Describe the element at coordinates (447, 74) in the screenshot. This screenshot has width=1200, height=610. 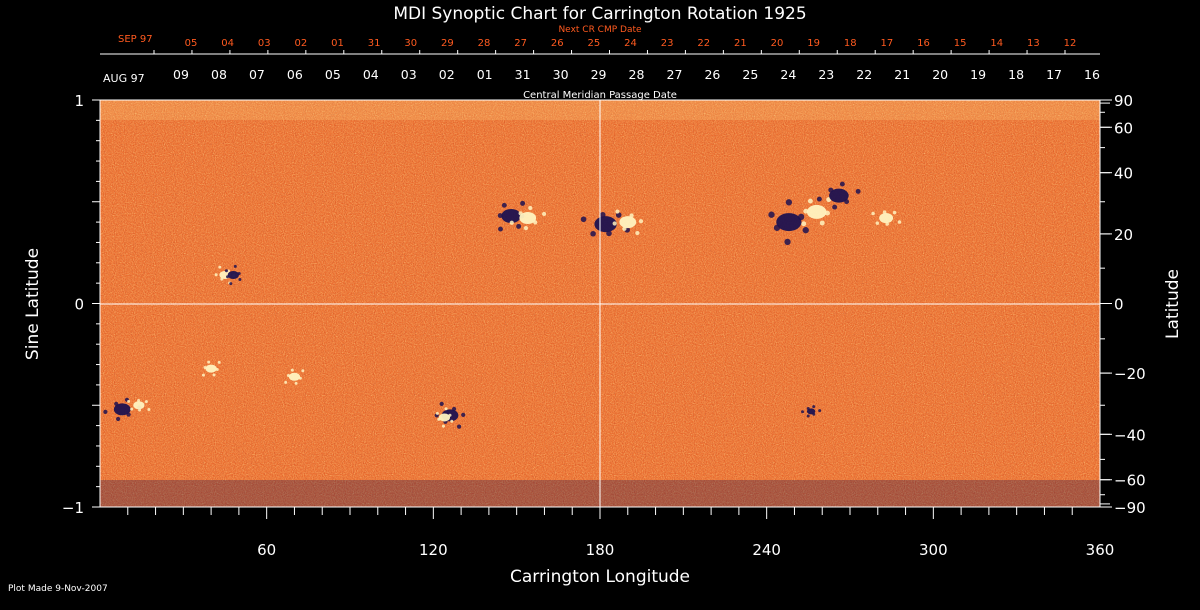
I see `cmp-date-label: 02` at that location.